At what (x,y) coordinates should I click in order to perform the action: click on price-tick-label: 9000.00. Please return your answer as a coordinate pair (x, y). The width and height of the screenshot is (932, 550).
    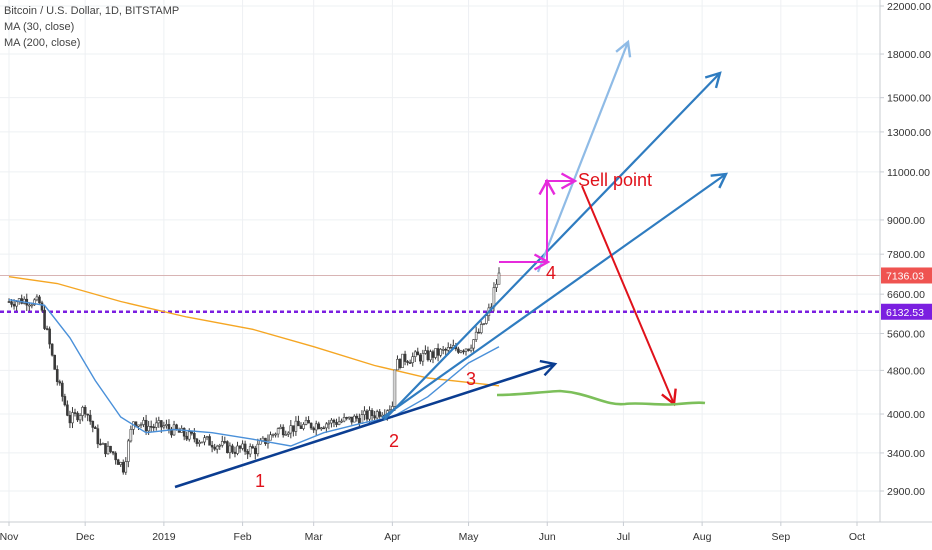
    Looking at the image, I should click on (906, 221).